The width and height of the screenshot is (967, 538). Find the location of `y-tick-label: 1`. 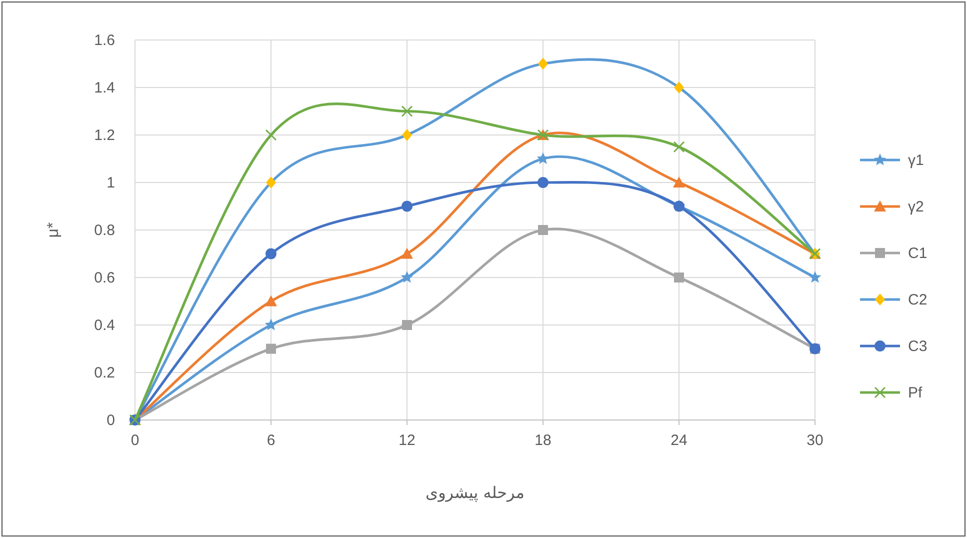

y-tick-label: 1 is located at coordinates (110, 183).